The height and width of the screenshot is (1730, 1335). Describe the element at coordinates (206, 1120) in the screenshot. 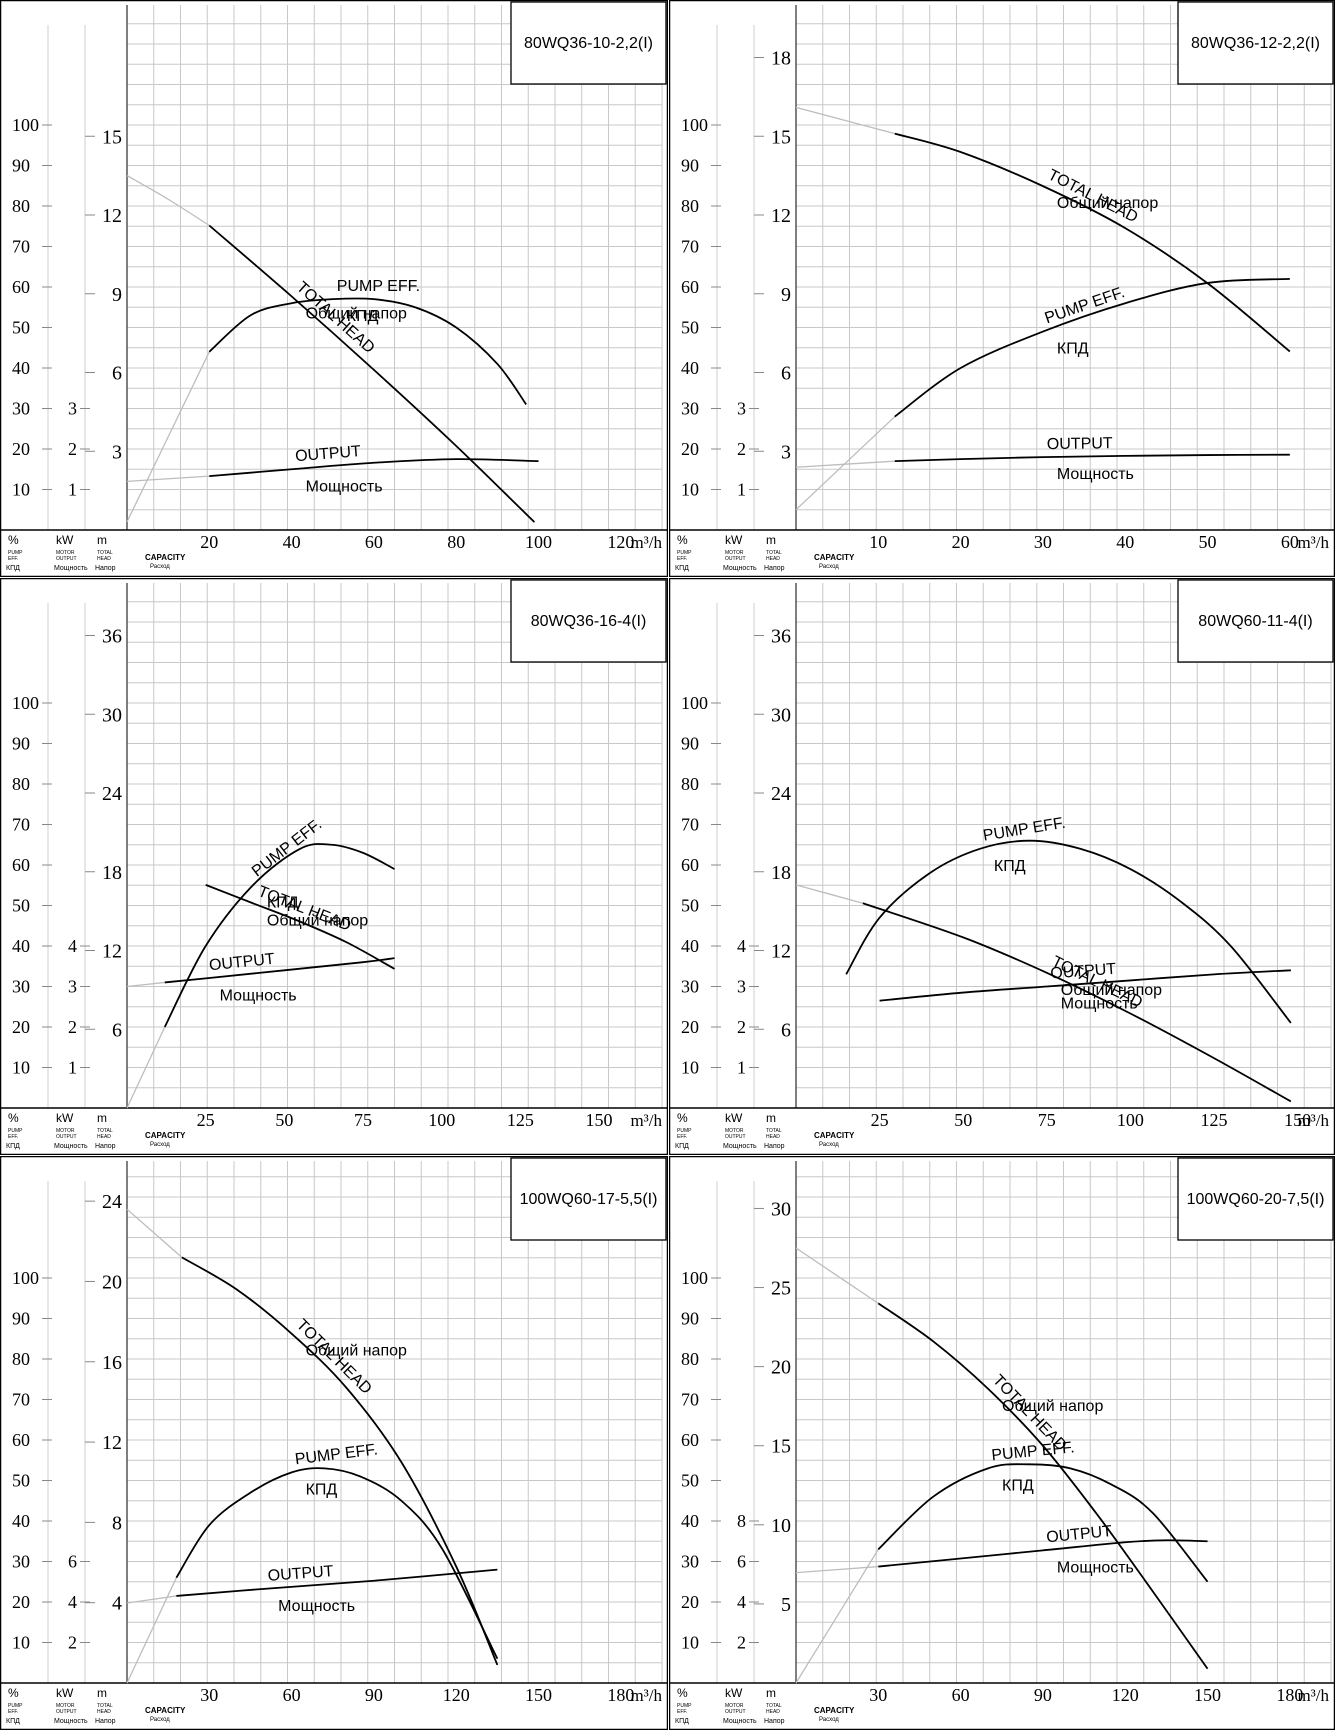

I see `x-tick-label: 25` at that location.